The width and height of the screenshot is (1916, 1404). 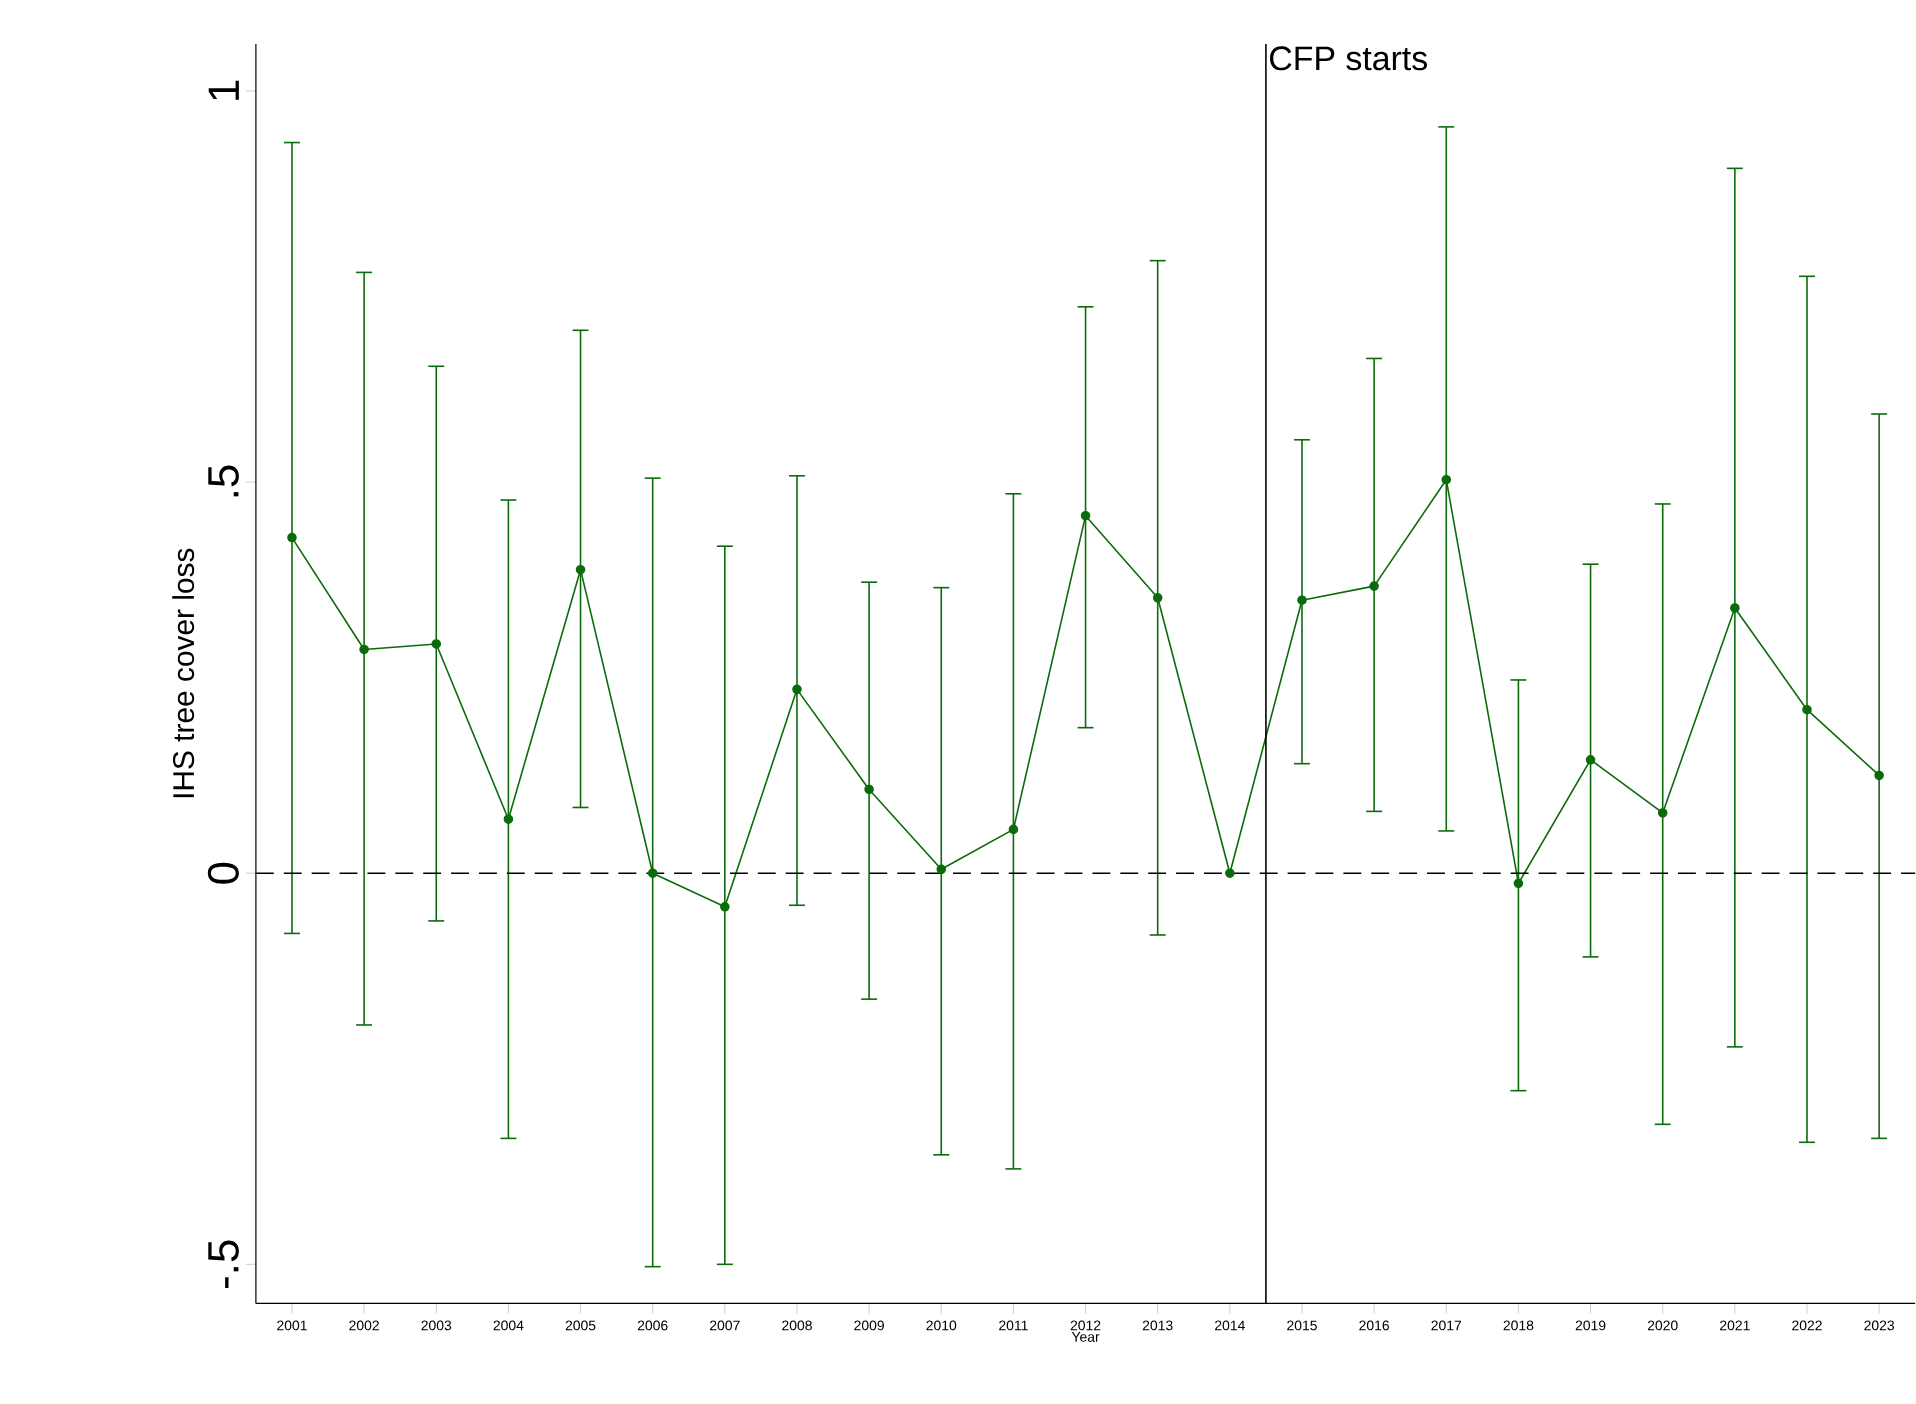 What do you see at coordinates (183, 673) in the screenshot?
I see `y-axis-title: IHS tree cover loss` at bounding box center [183, 673].